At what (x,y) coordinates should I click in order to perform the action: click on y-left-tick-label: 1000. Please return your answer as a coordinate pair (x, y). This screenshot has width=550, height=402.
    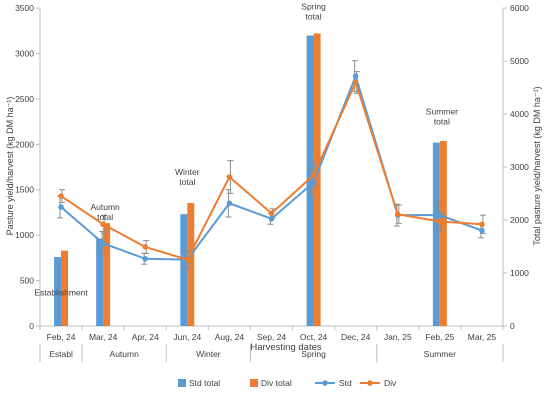
    Looking at the image, I should click on (24, 235).